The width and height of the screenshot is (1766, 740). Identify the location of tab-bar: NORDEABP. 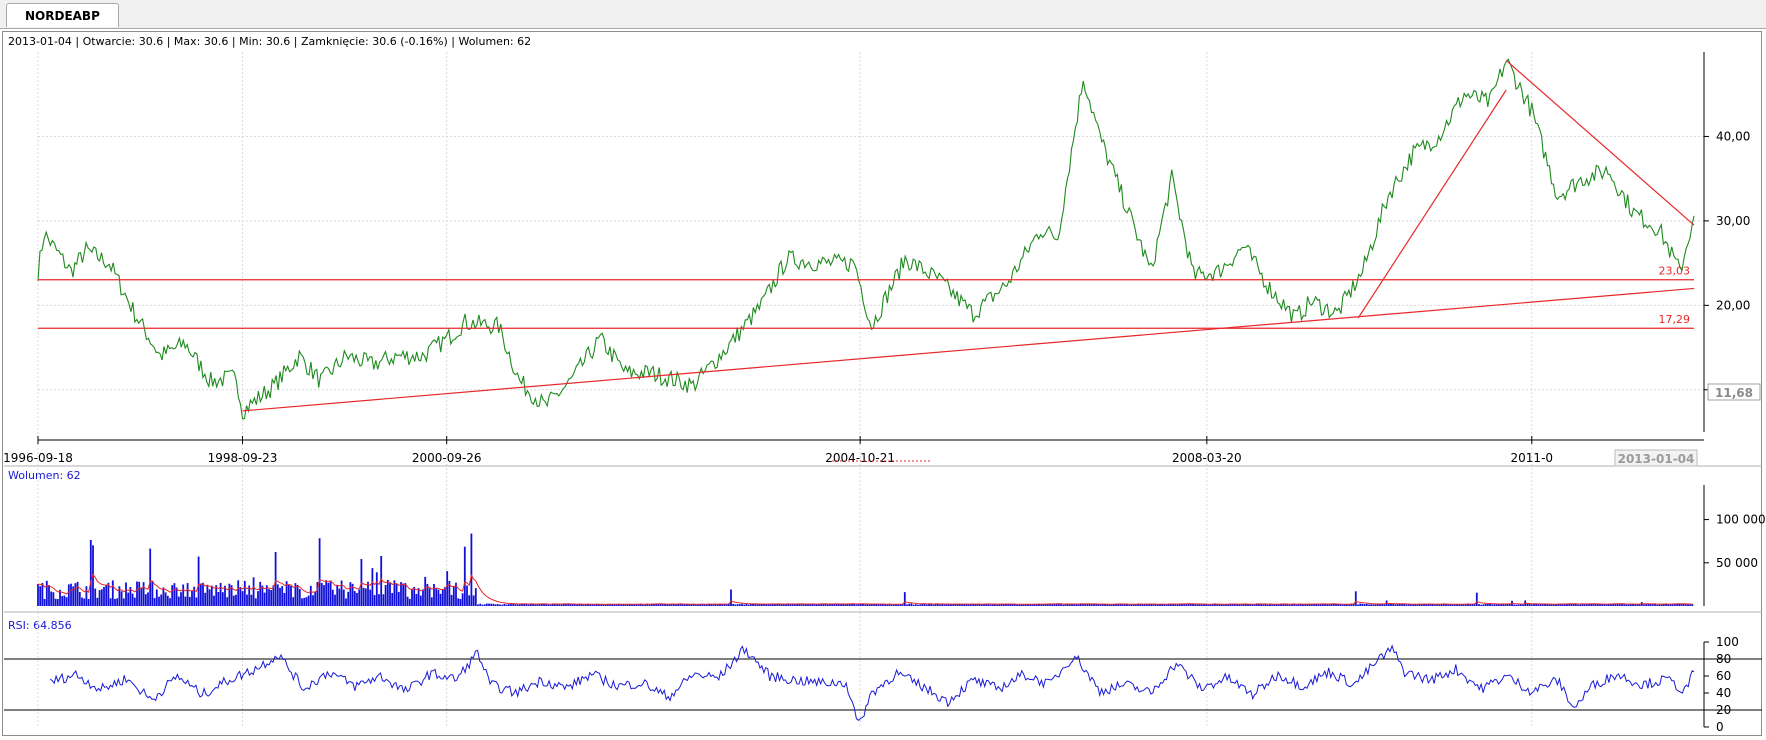
(883, 14).